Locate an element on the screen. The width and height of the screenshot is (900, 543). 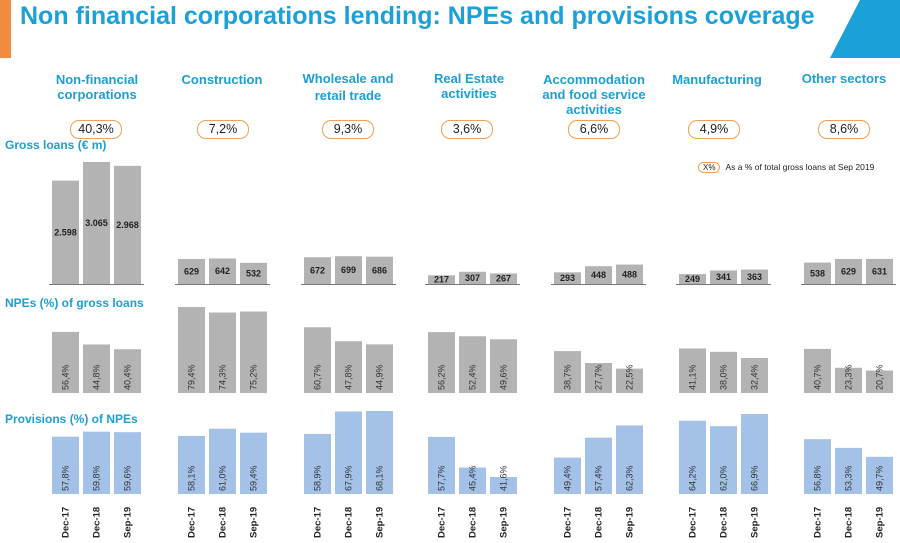
data-label-gross-loans: 686 is located at coordinates (379, 270).